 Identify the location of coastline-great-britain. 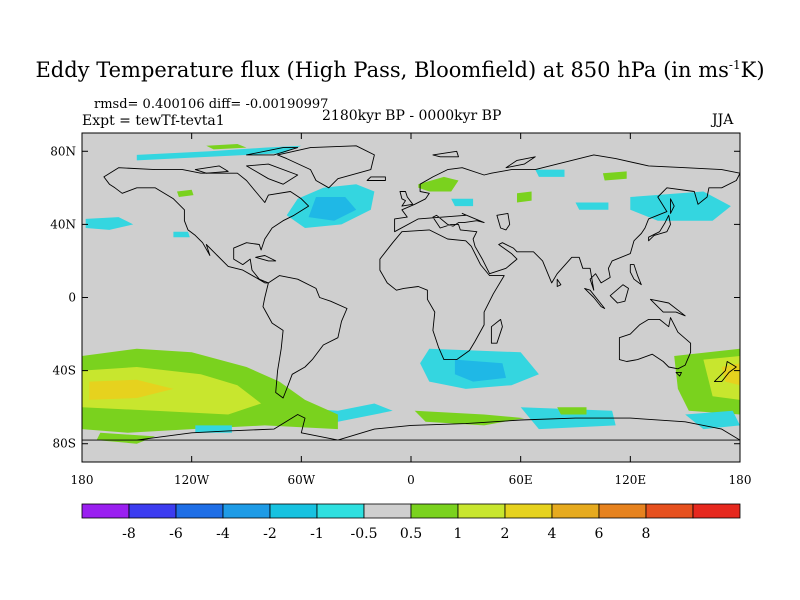
(406, 199).